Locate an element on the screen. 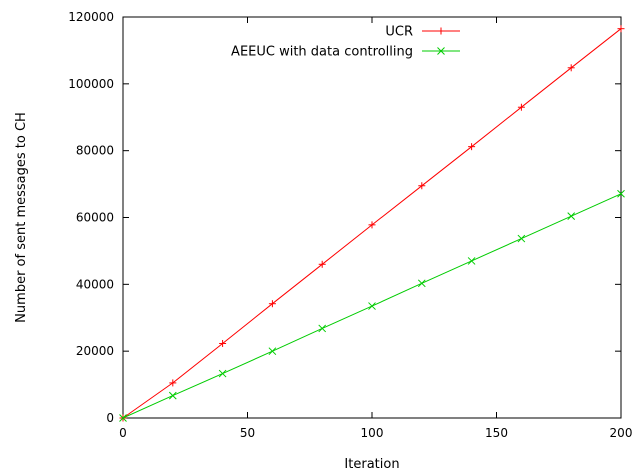 Image resolution: width=633 pixels, height=473 pixels. legend: UCR AEEUC with data controlling is located at coordinates (345, 42).